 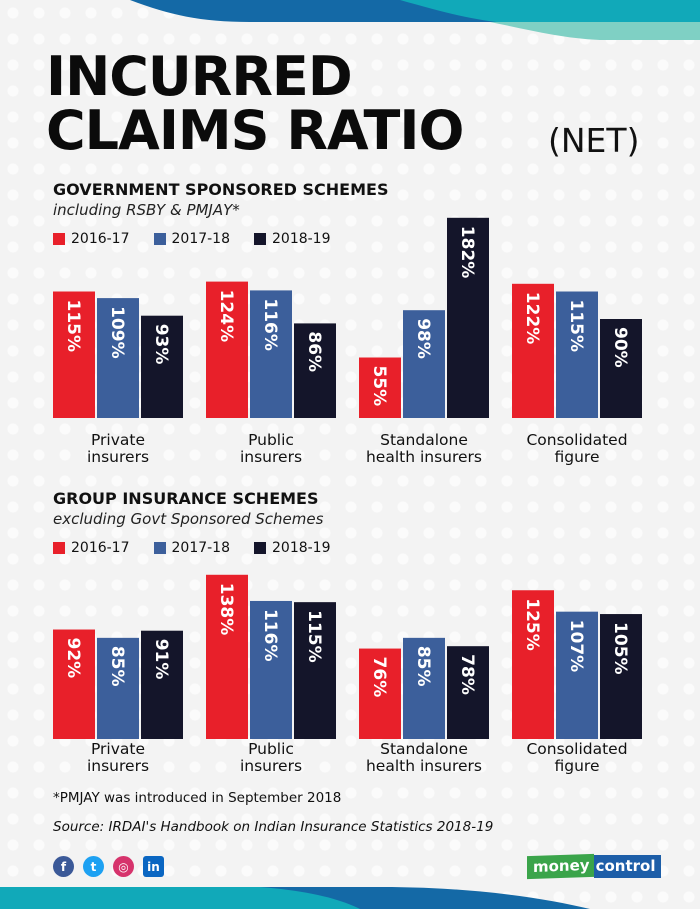 I want to click on moneycontrol-logo: money control, so click(x=594, y=866).